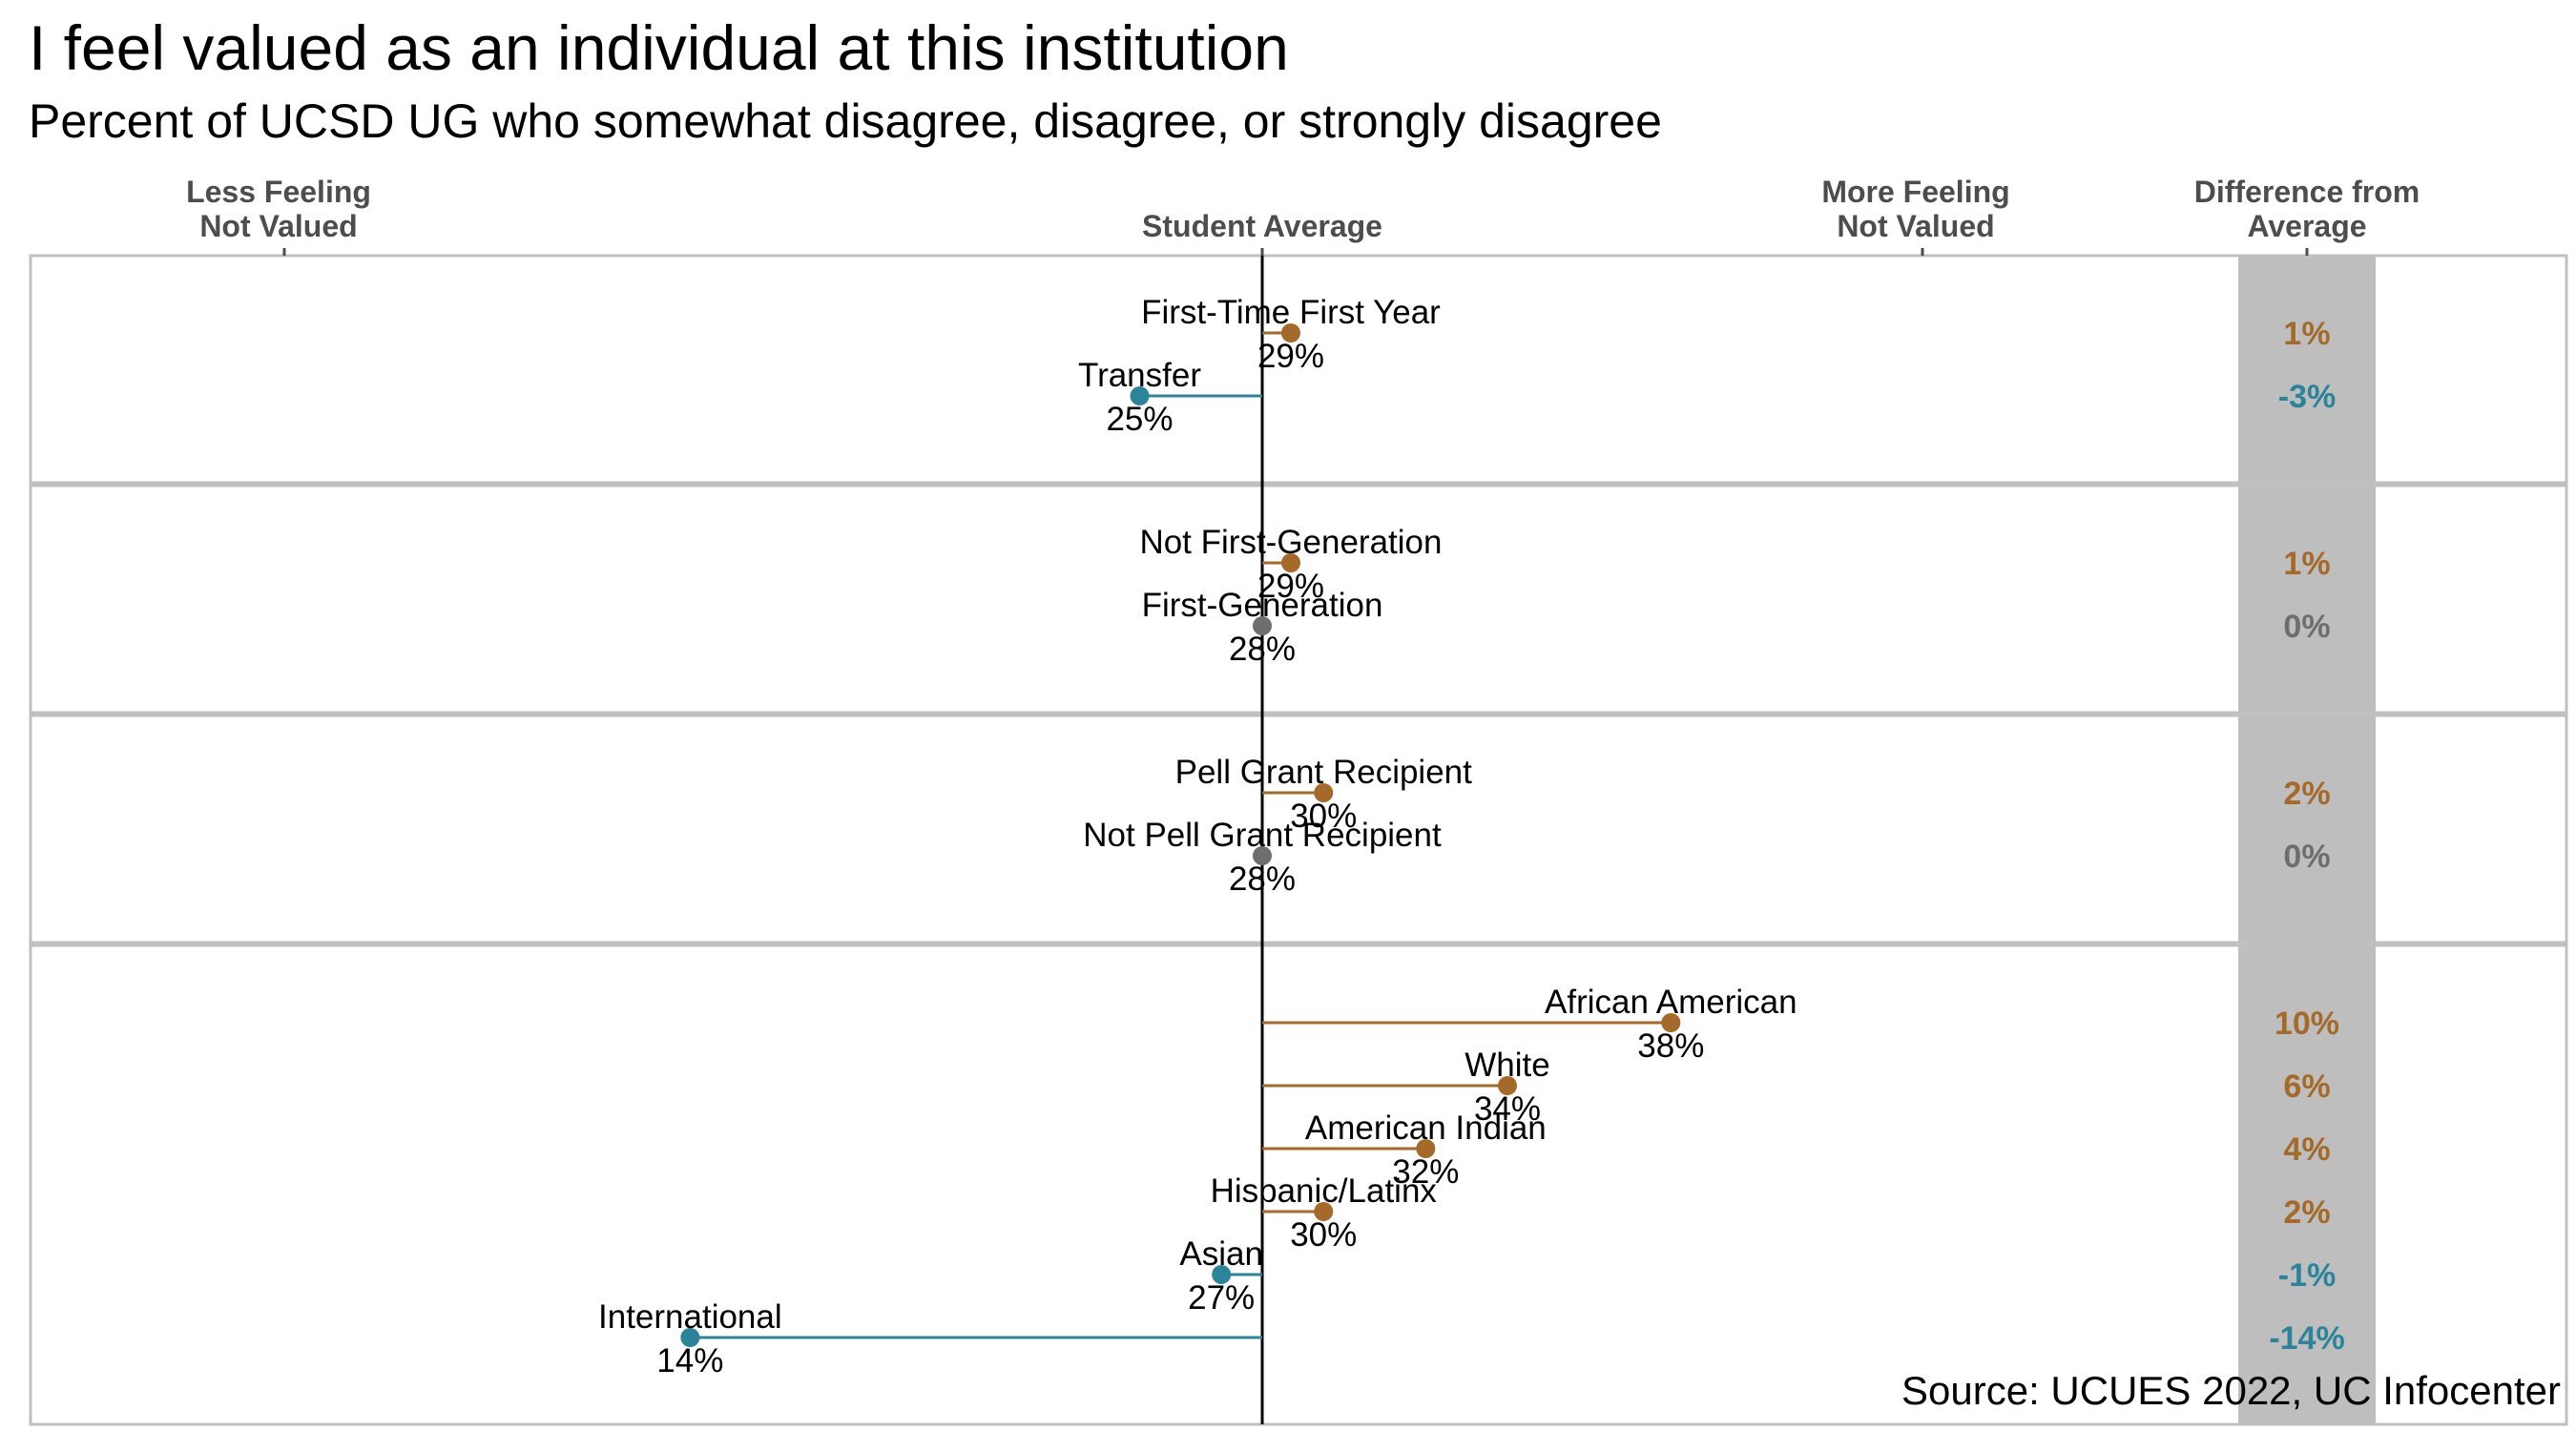  Describe the element at coordinates (1757, 1276) in the screenshot. I see `data-row: Asian 27% -1%` at that location.